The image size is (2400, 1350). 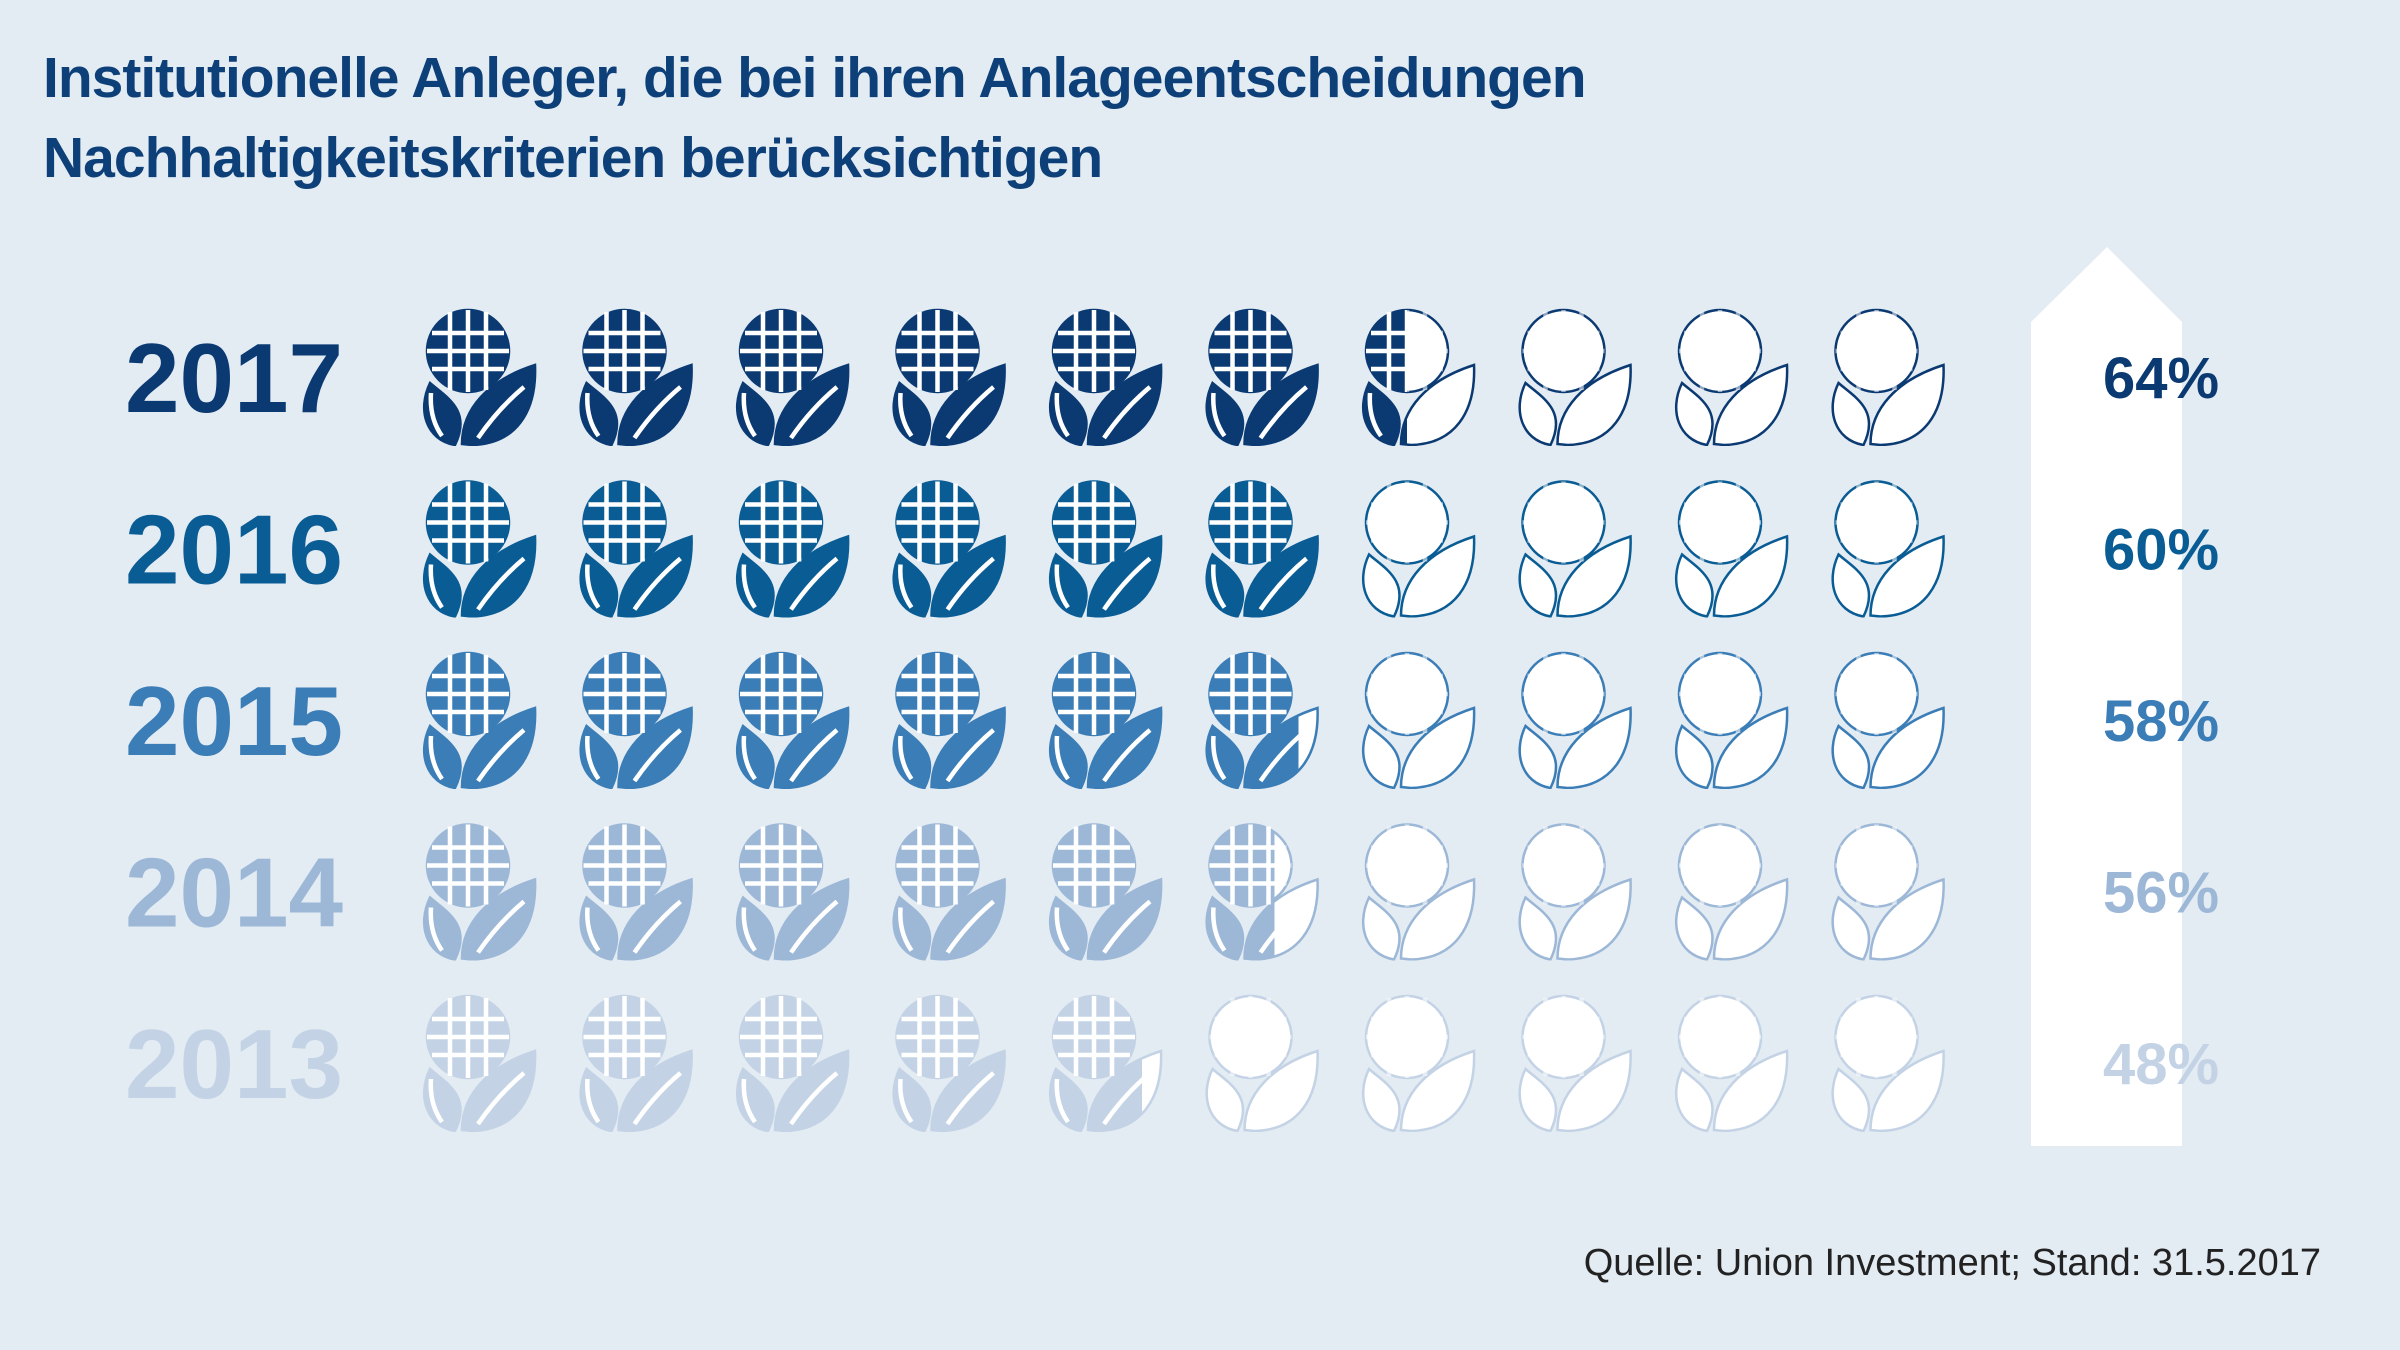 I want to click on year-label: 2013, so click(x=234, y=1064).